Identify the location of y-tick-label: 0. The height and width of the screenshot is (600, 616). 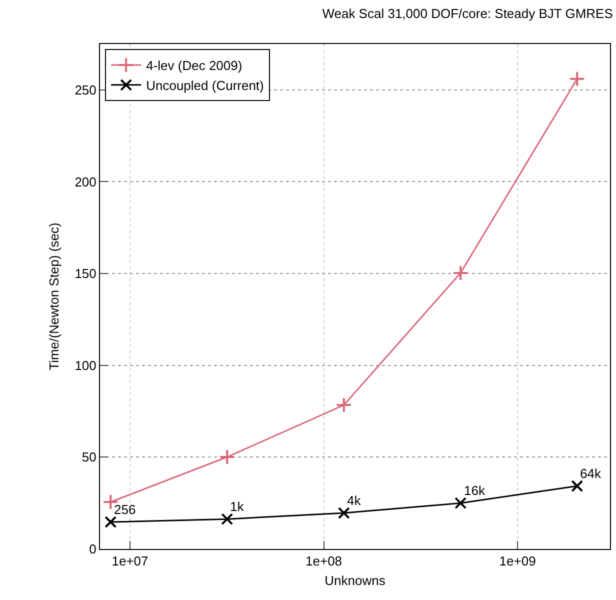
(92, 549).